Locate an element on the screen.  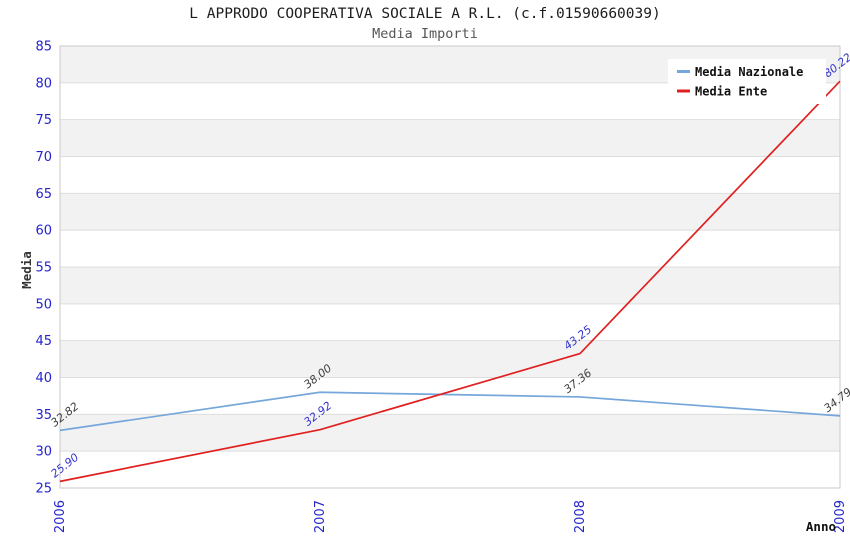
y-tick-label: 55 is located at coordinates (43, 268).